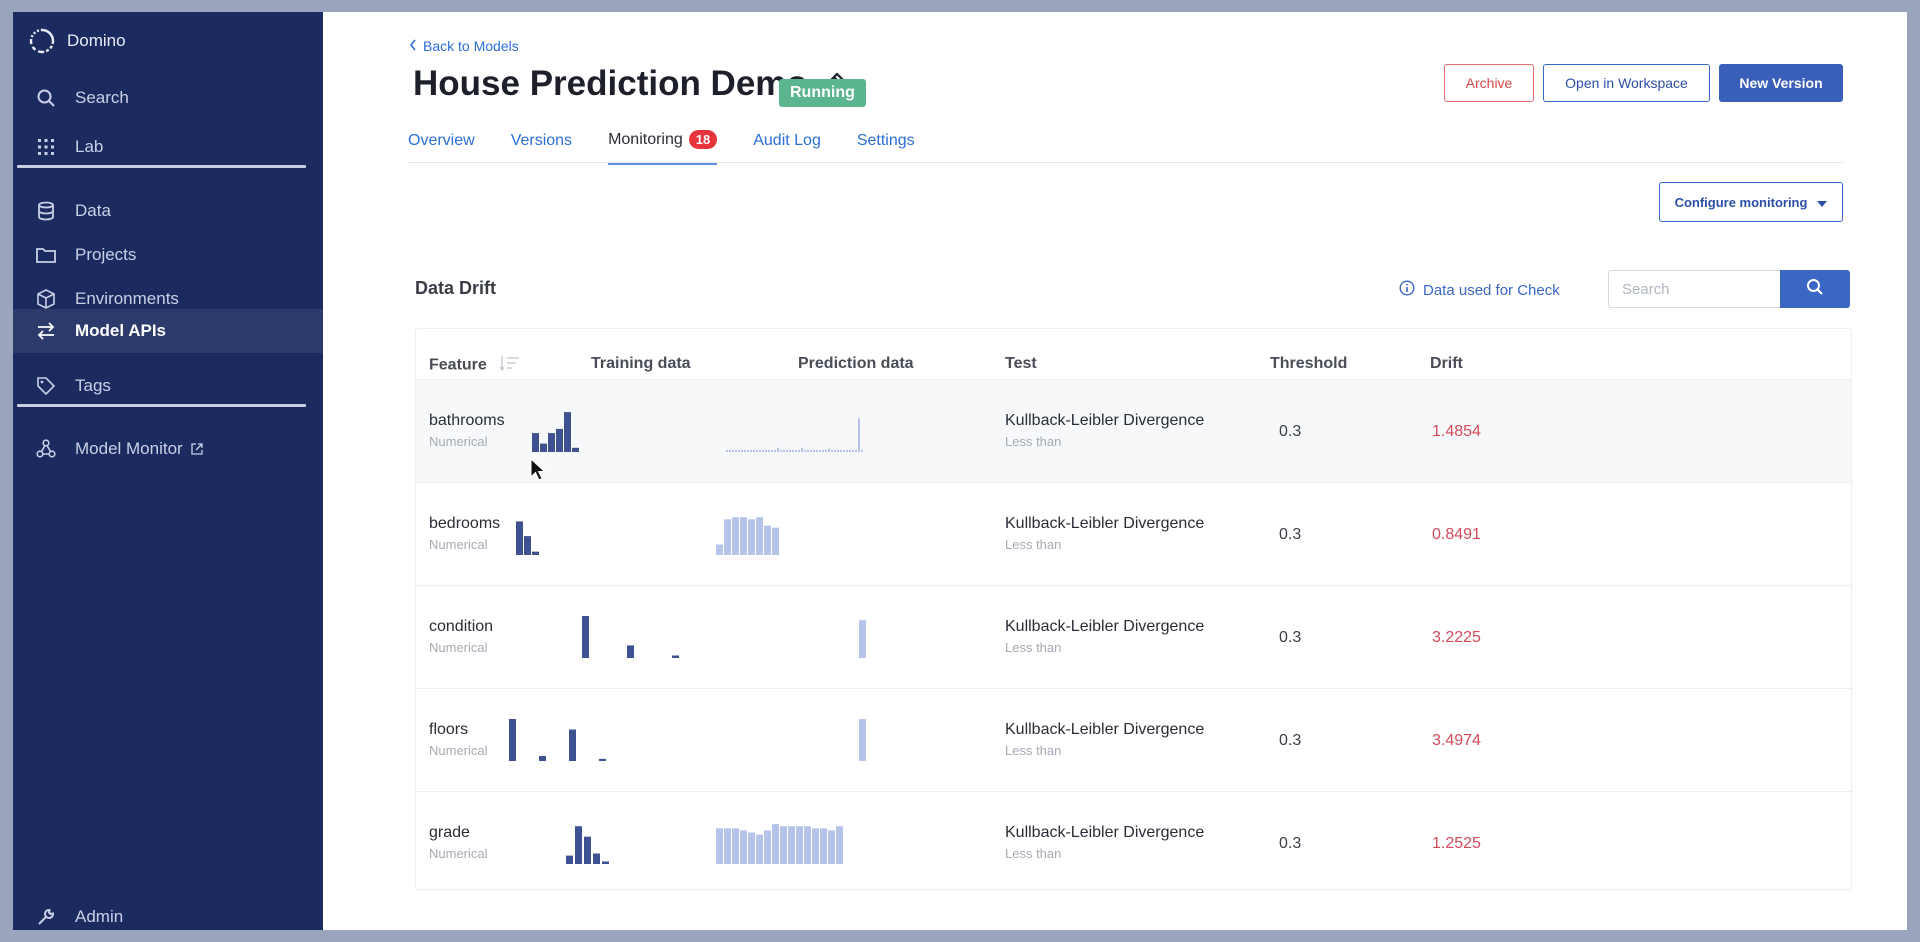 The height and width of the screenshot is (942, 1920). I want to click on search-button, so click(1815, 289).